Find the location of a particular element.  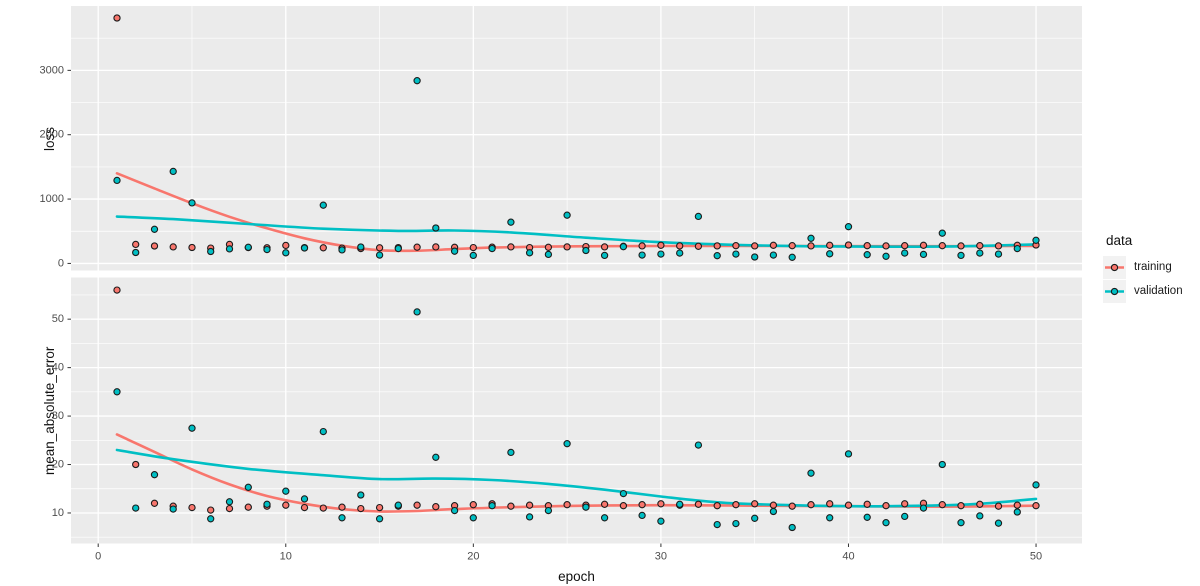

legend-label-training: training is located at coordinates (1153, 267).